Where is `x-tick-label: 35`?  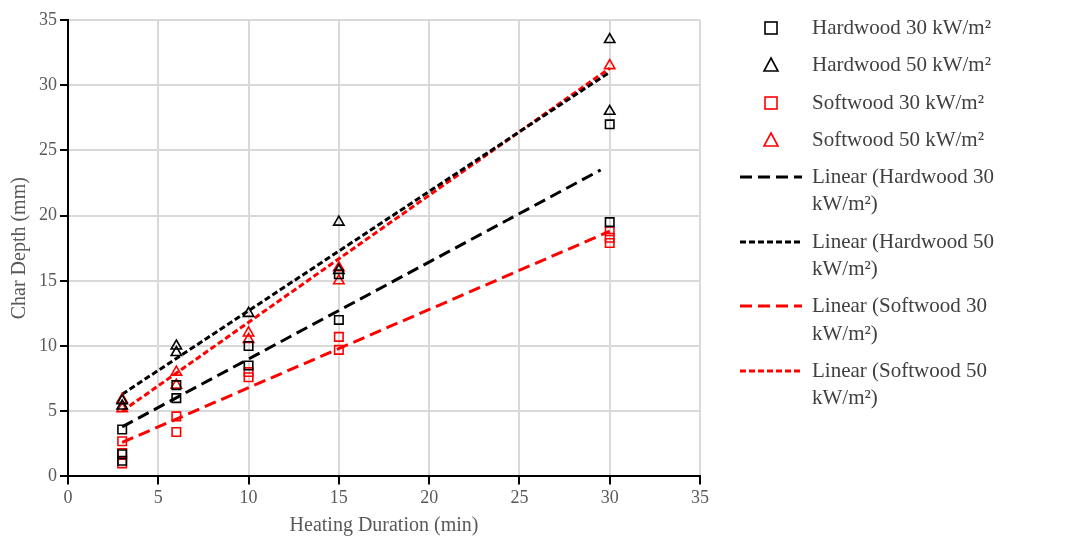 x-tick-label: 35 is located at coordinates (700, 496).